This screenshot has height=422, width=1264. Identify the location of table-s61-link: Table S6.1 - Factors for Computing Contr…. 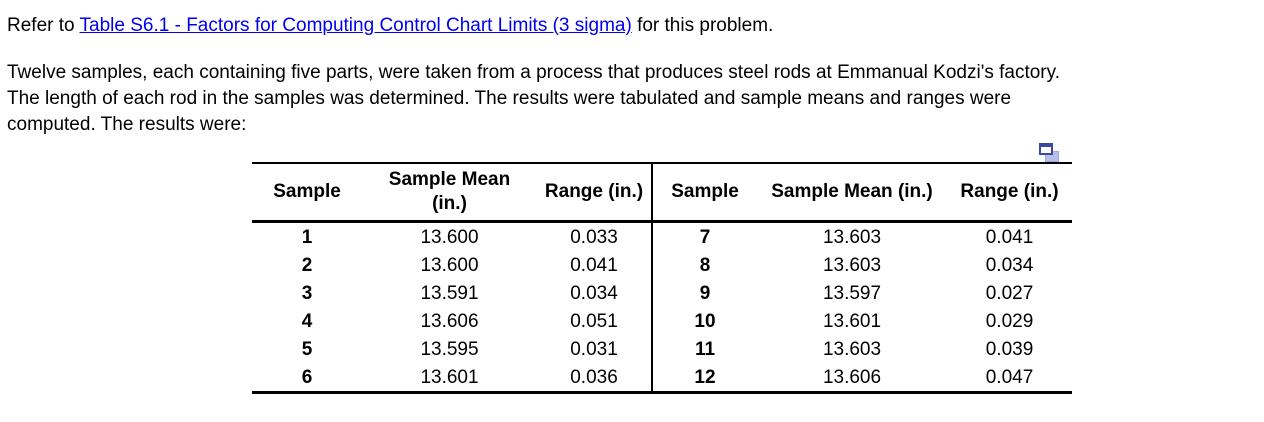
(355, 25).